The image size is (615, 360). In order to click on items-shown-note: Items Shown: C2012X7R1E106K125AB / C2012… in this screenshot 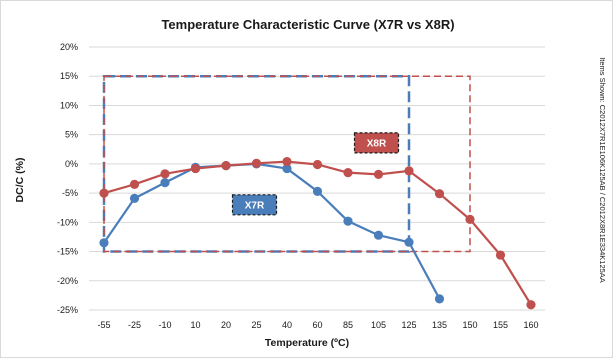, I will do `click(602, 170)`.